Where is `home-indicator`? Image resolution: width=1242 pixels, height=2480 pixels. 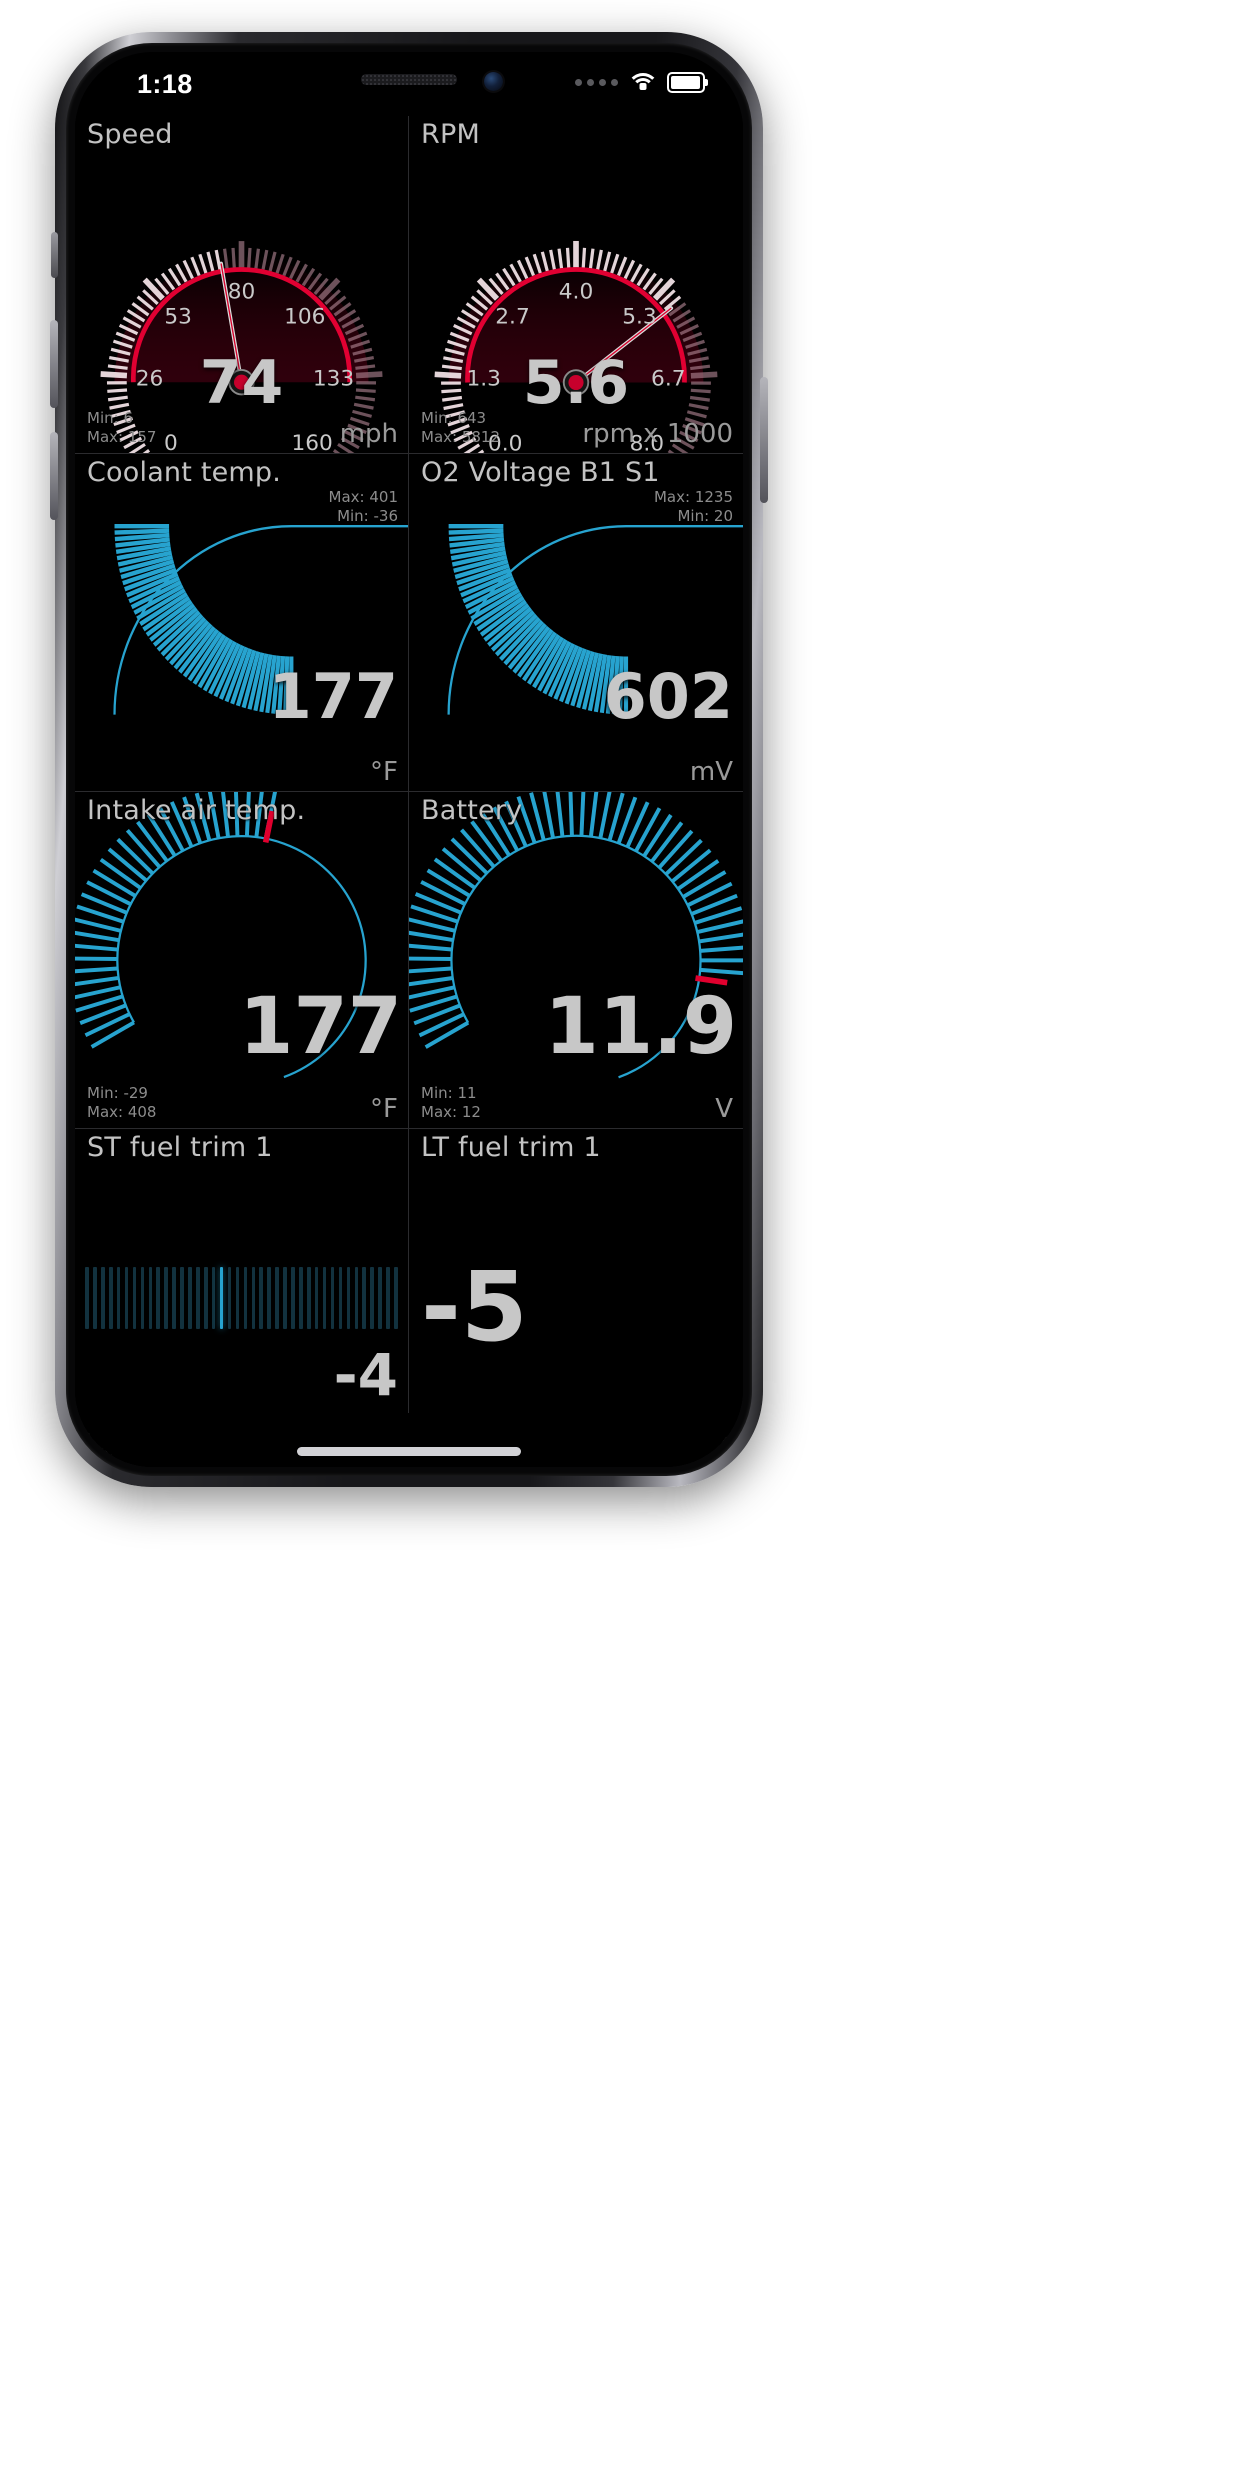 home-indicator is located at coordinates (409, 1451).